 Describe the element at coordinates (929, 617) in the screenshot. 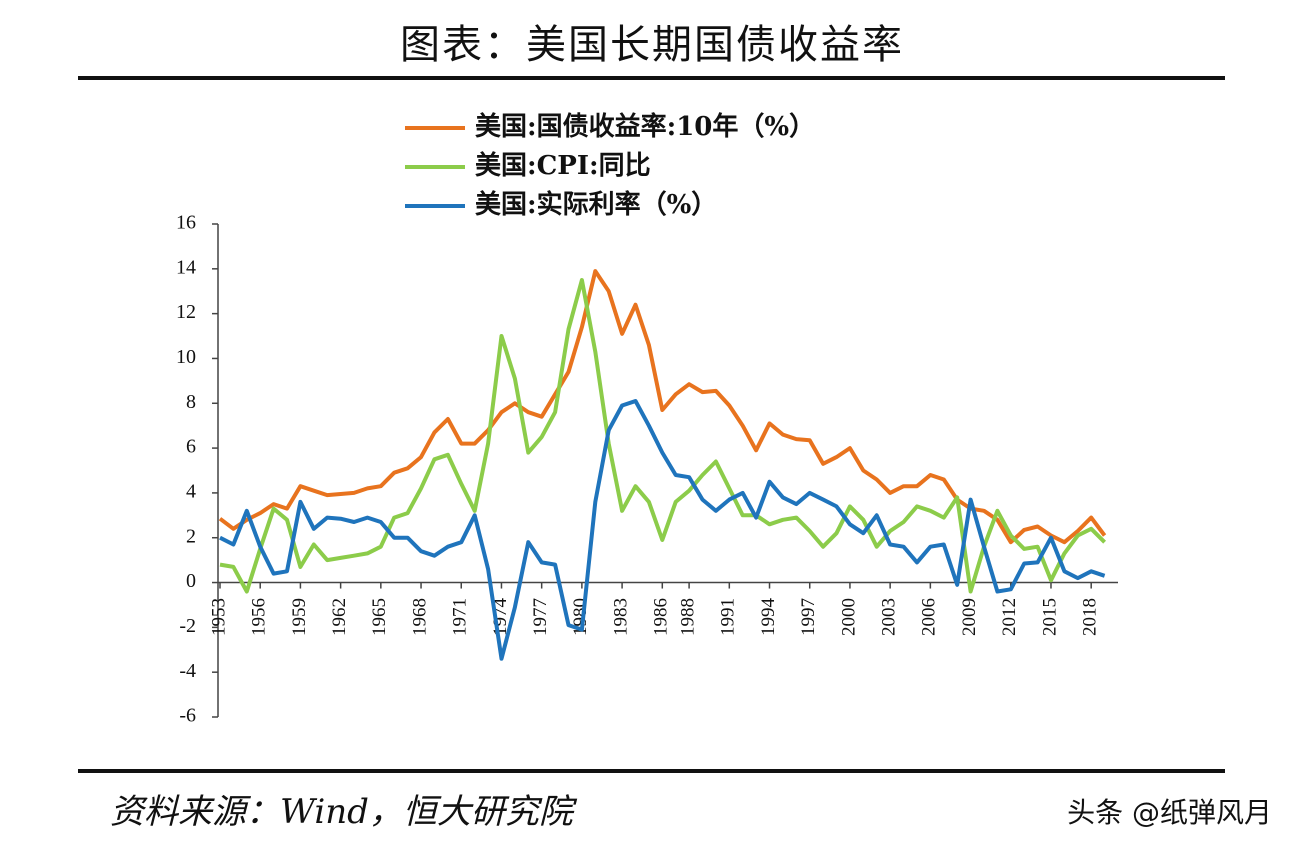

I see `x-tick-label: 2006` at that location.